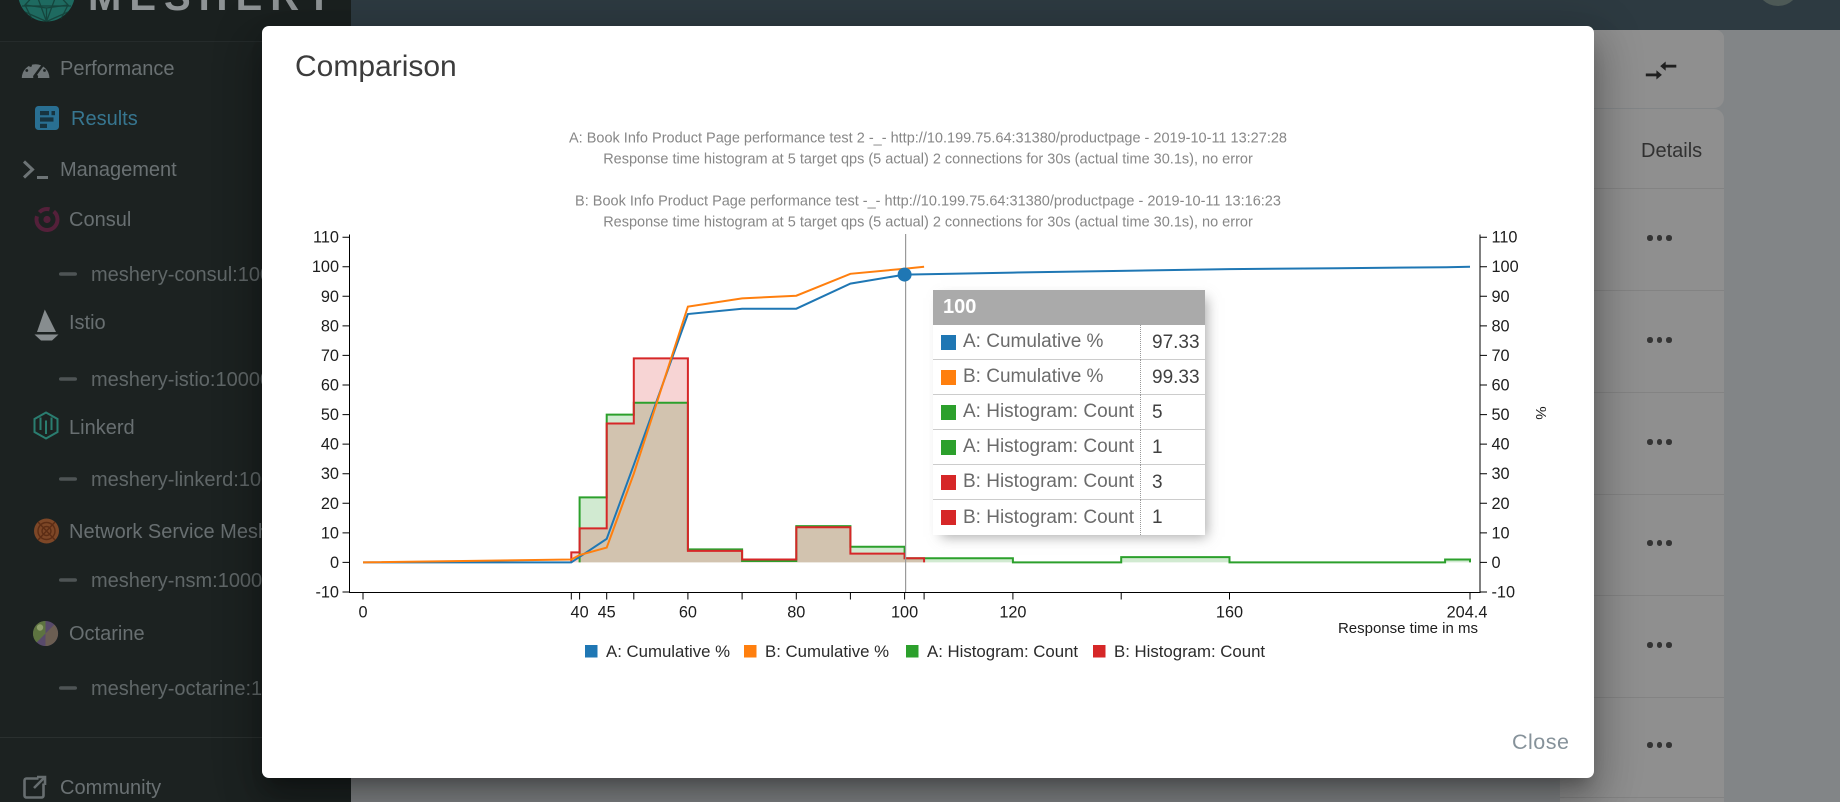  I want to click on svg-text: 160, so click(1229, 613).